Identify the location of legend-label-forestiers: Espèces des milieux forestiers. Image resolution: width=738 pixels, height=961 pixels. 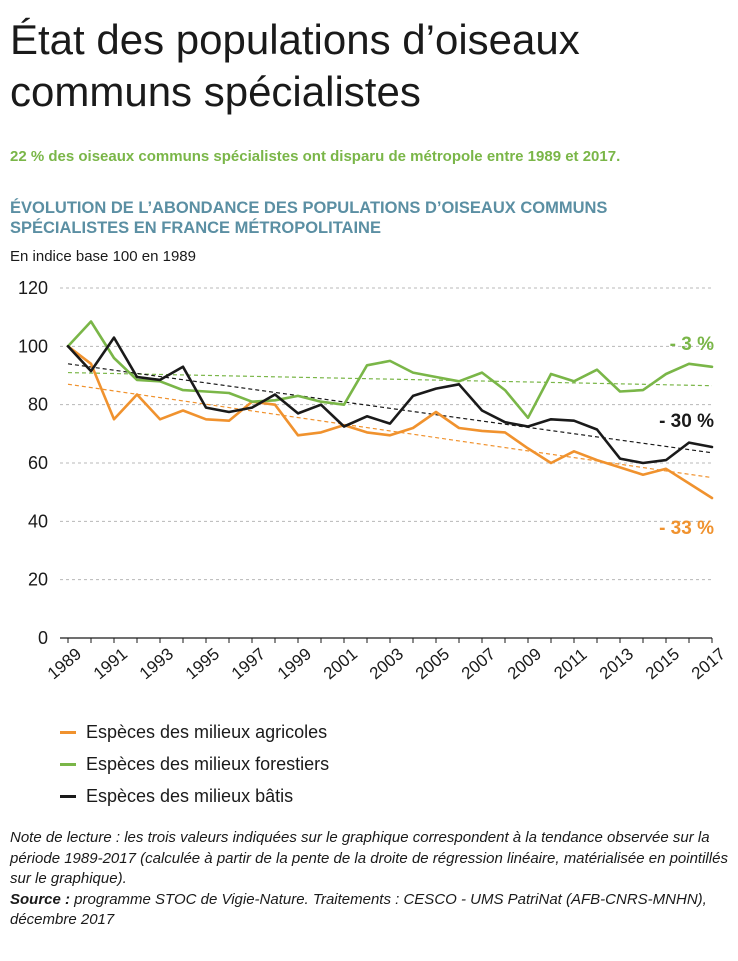
(208, 763).